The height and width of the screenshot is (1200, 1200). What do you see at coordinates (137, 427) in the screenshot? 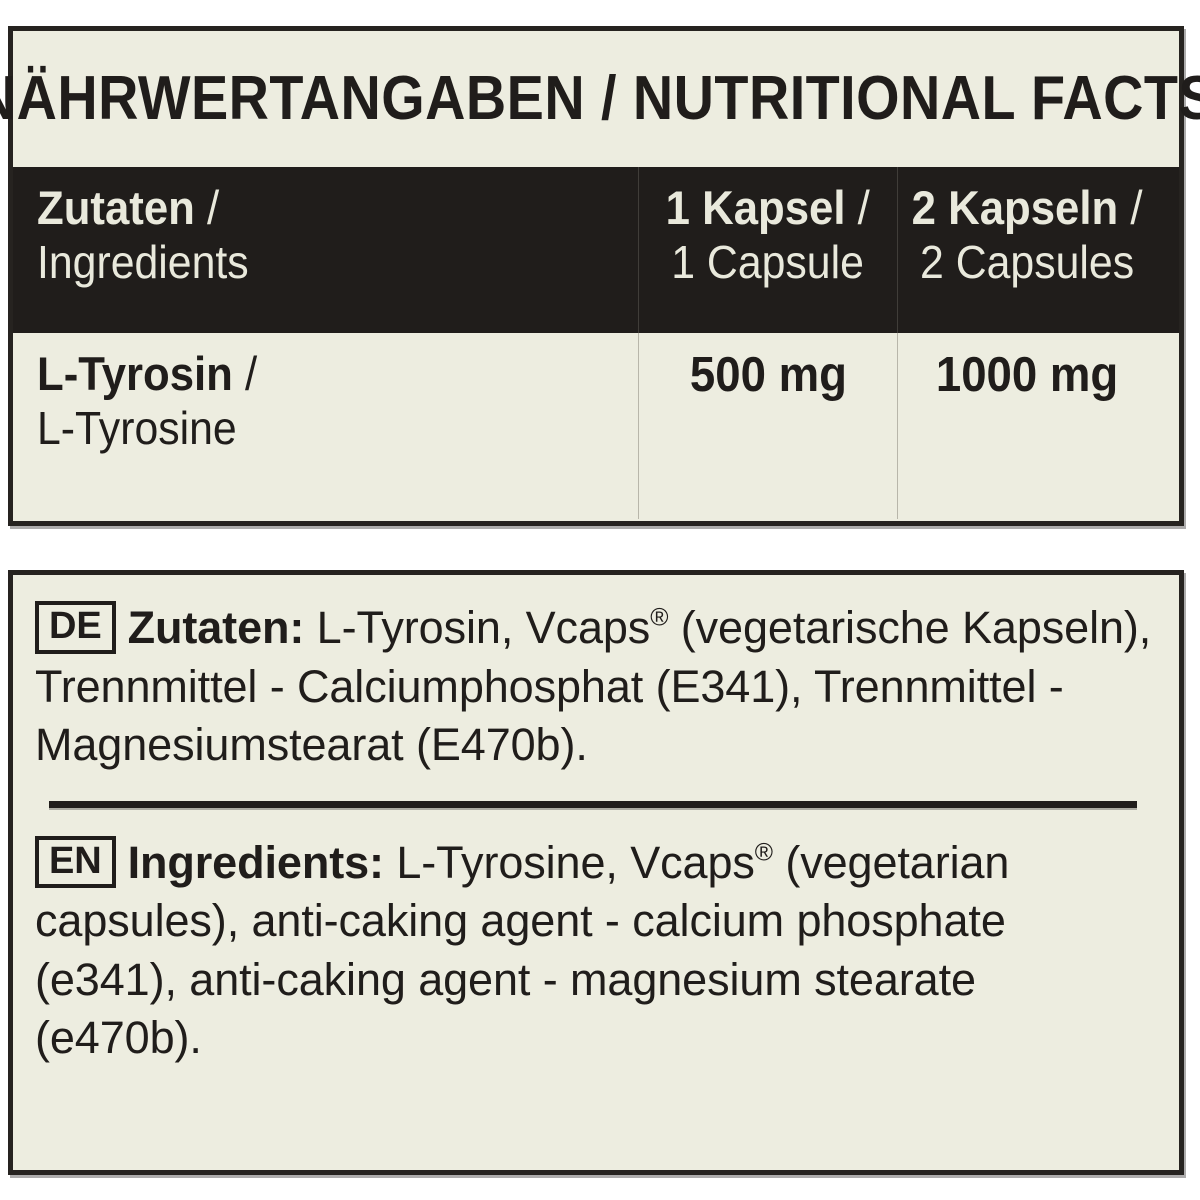
I see `row-name-en: L-Tyrosine` at bounding box center [137, 427].